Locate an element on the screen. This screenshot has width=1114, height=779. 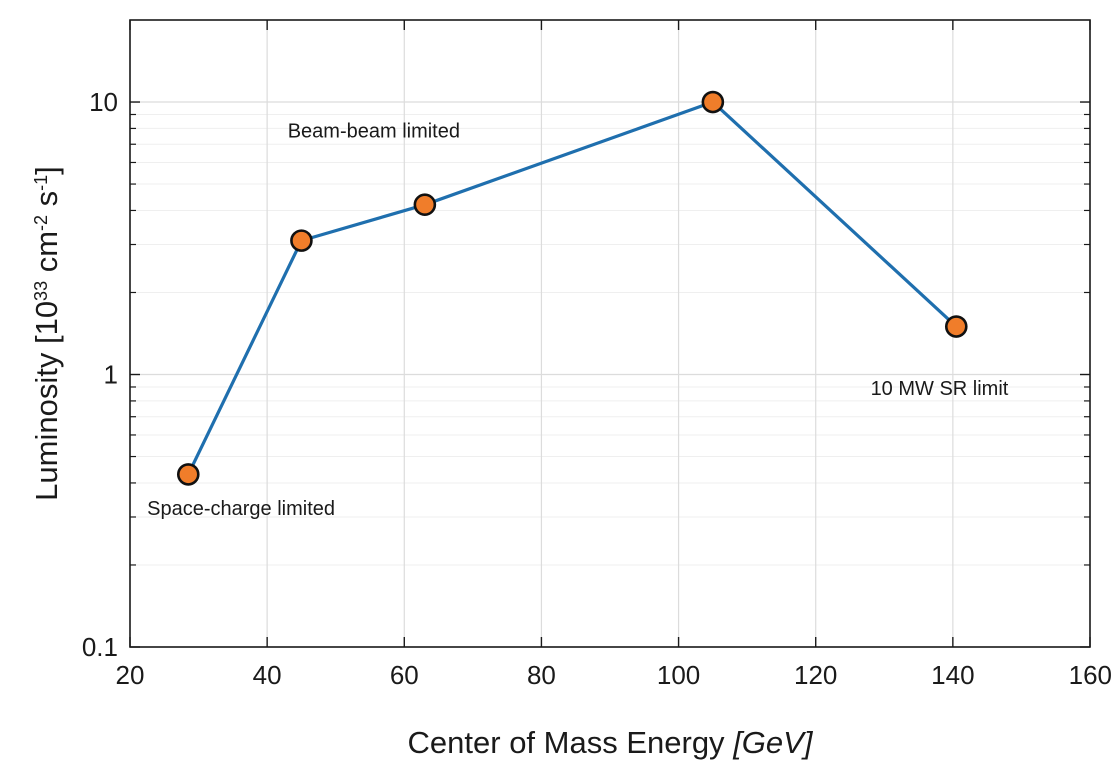
x-tick-label: 40 is located at coordinates (267, 675).